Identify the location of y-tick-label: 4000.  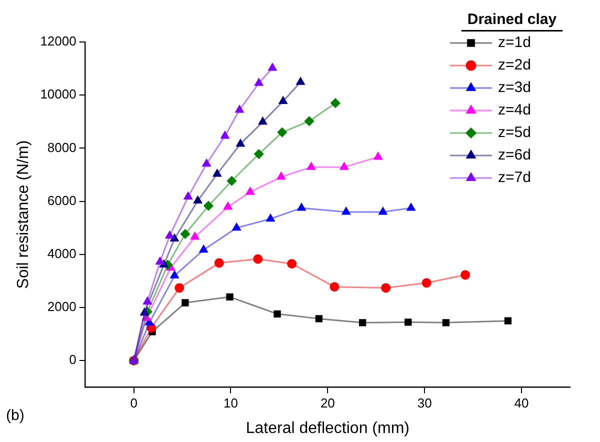
(61, 254).